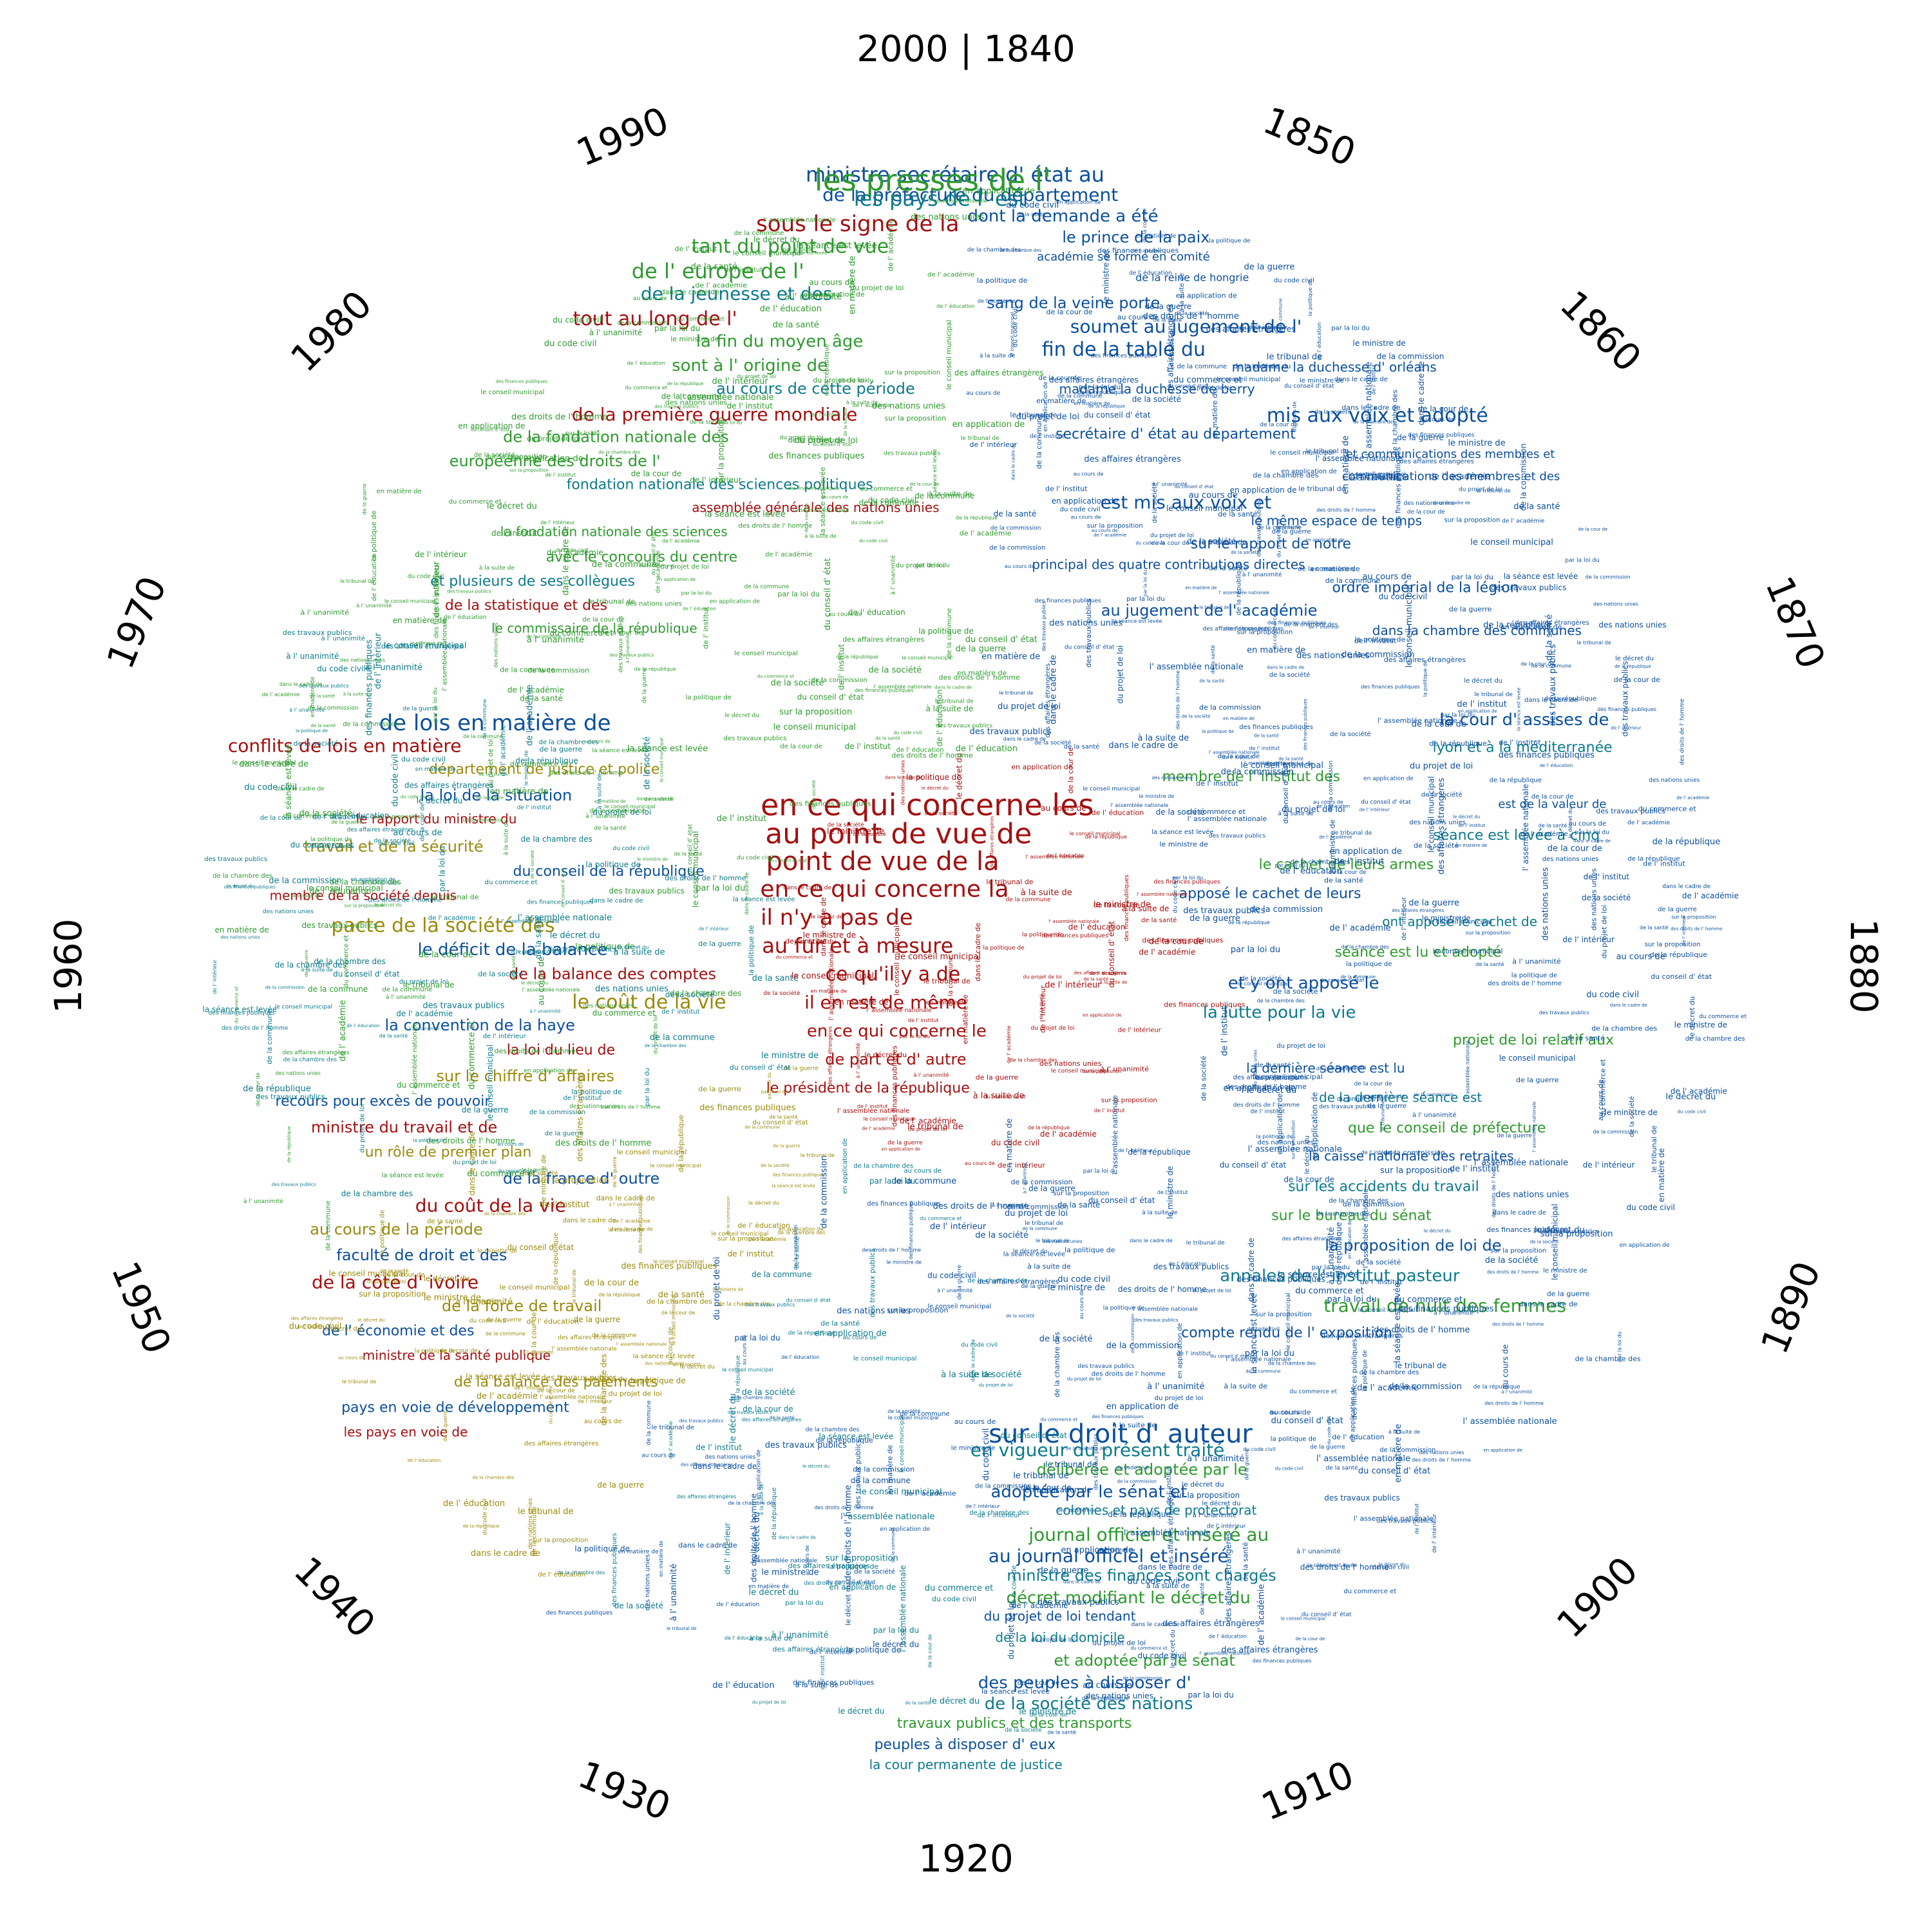  I want to click on phrase-top-left: la fin du moyen âge, so click(780, 342).